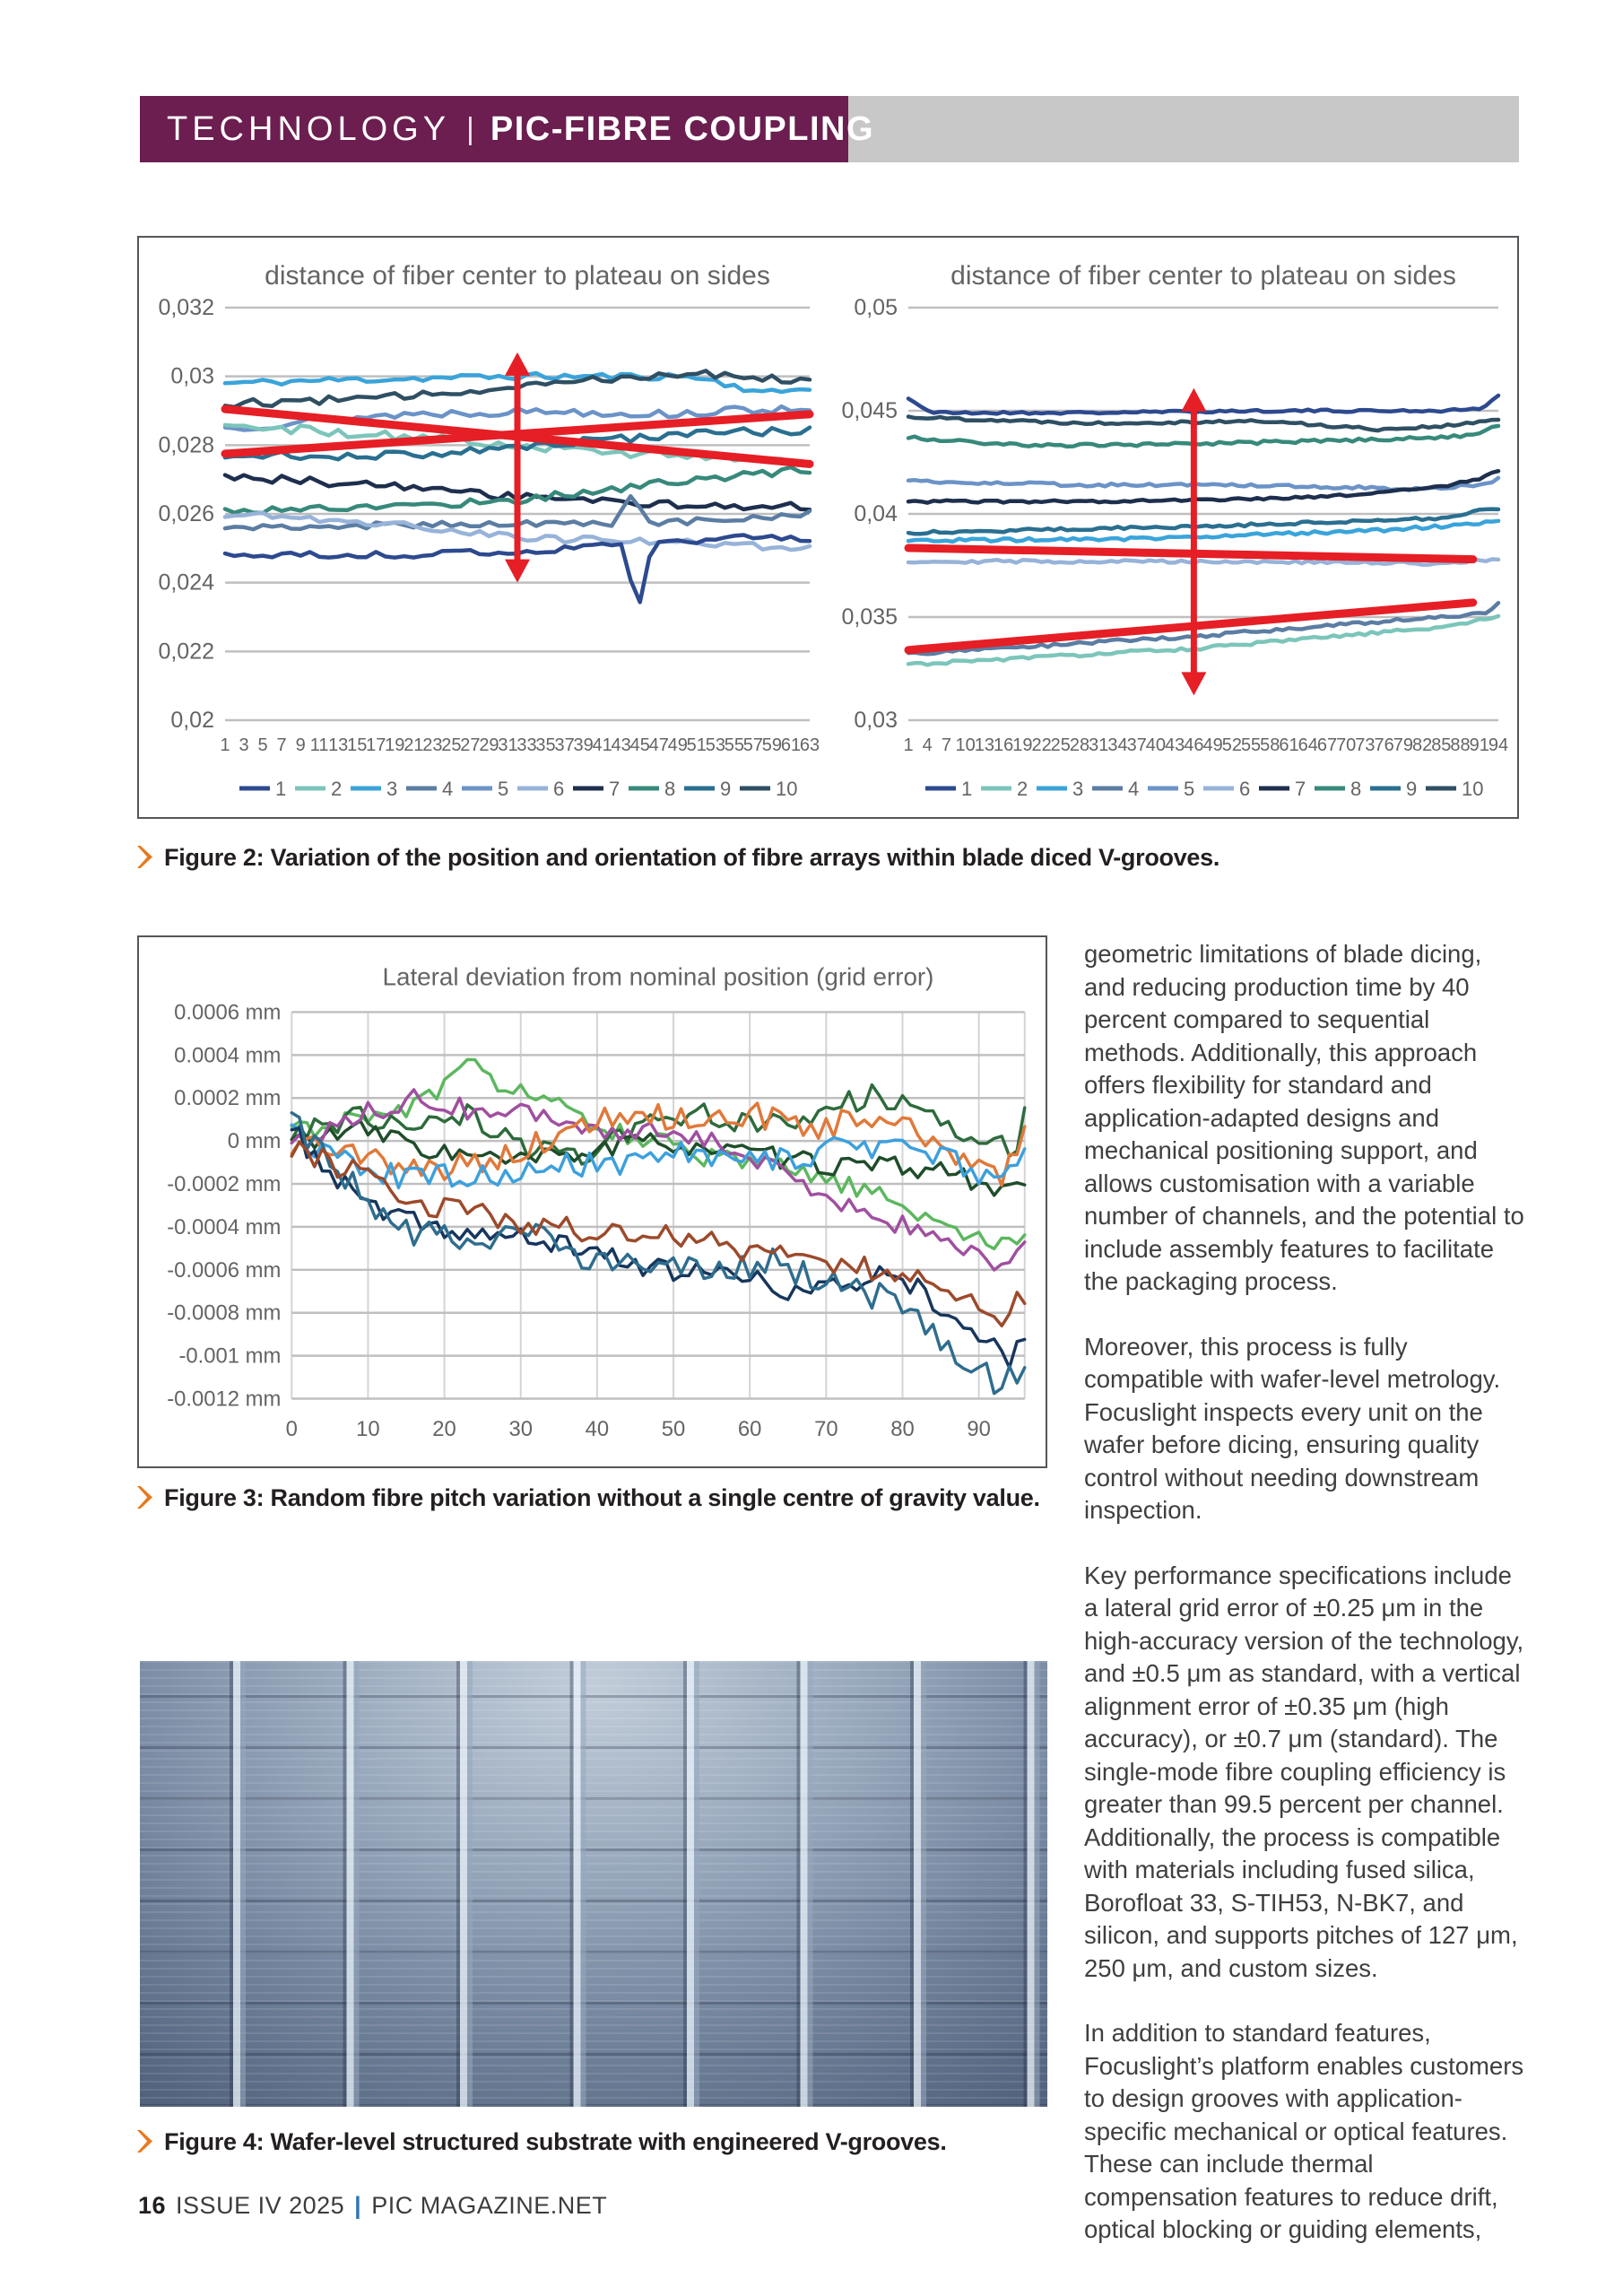 This screenshot has width=1623, height=2296. Describe the element at coordinates (985, 745) in the screenshot. I see `svg-text: 13` at that location.